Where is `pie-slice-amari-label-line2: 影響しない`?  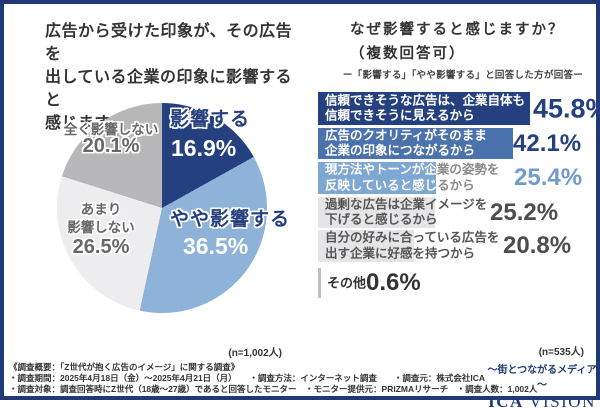 pie-slice-amari-label-line2: 影響しない is located at coordinates (101, 227).